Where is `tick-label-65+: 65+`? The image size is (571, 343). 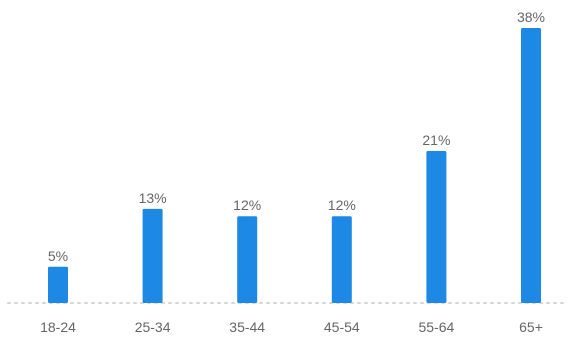
tick-label-65+: 65+ is located at coordinates (531, 327).